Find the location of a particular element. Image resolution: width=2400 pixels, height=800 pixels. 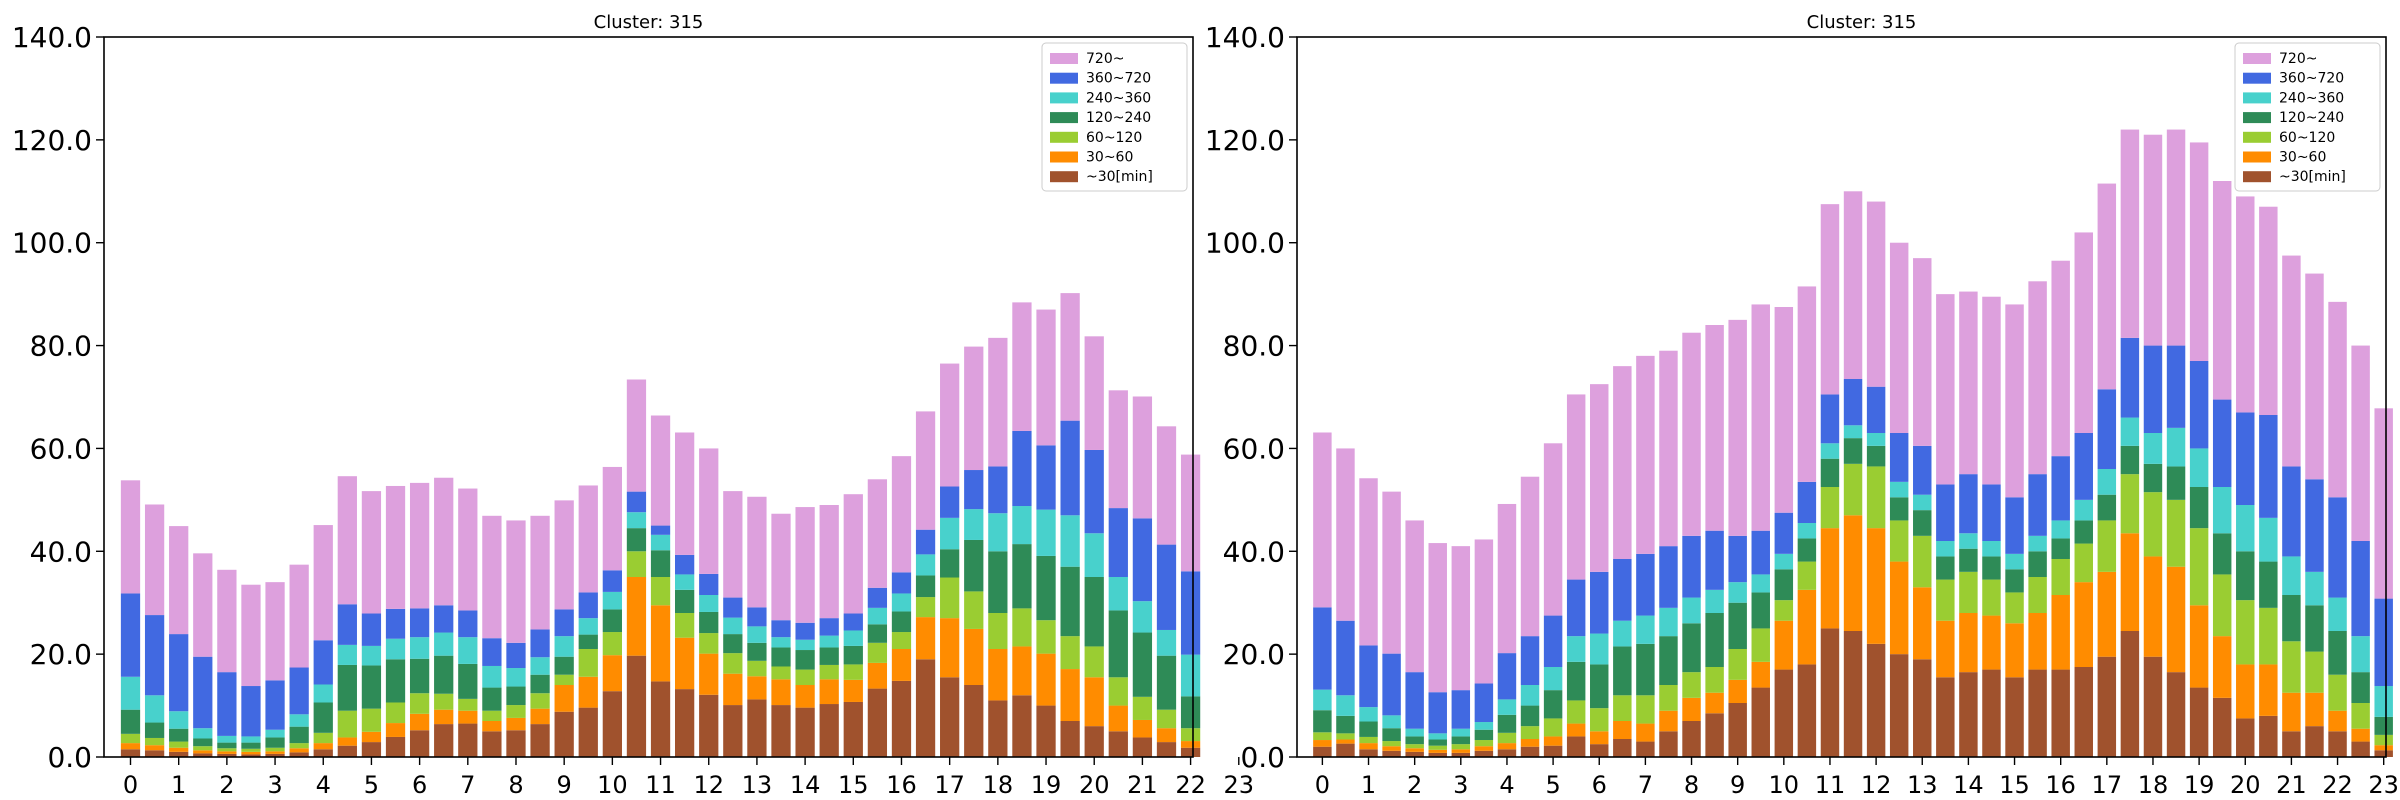

x-tick-label: 2 is located at coordinates (226, 785).